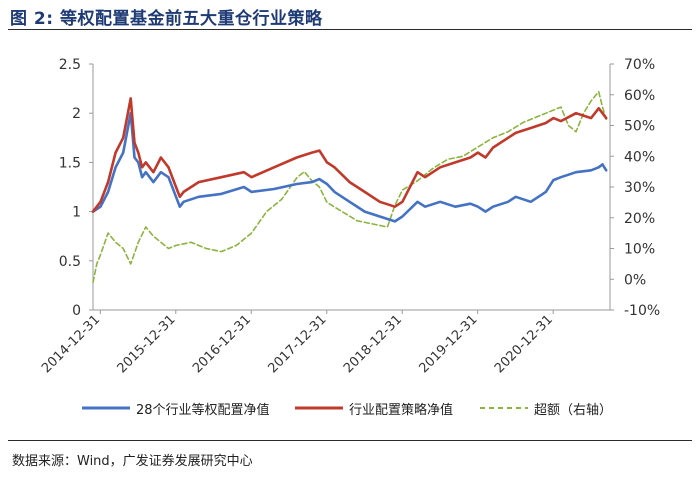  What do you see at coordinates (639, 96) in the screenshot?
I see `y-right-tick-label: 60%` at bounding box center [639, 96].